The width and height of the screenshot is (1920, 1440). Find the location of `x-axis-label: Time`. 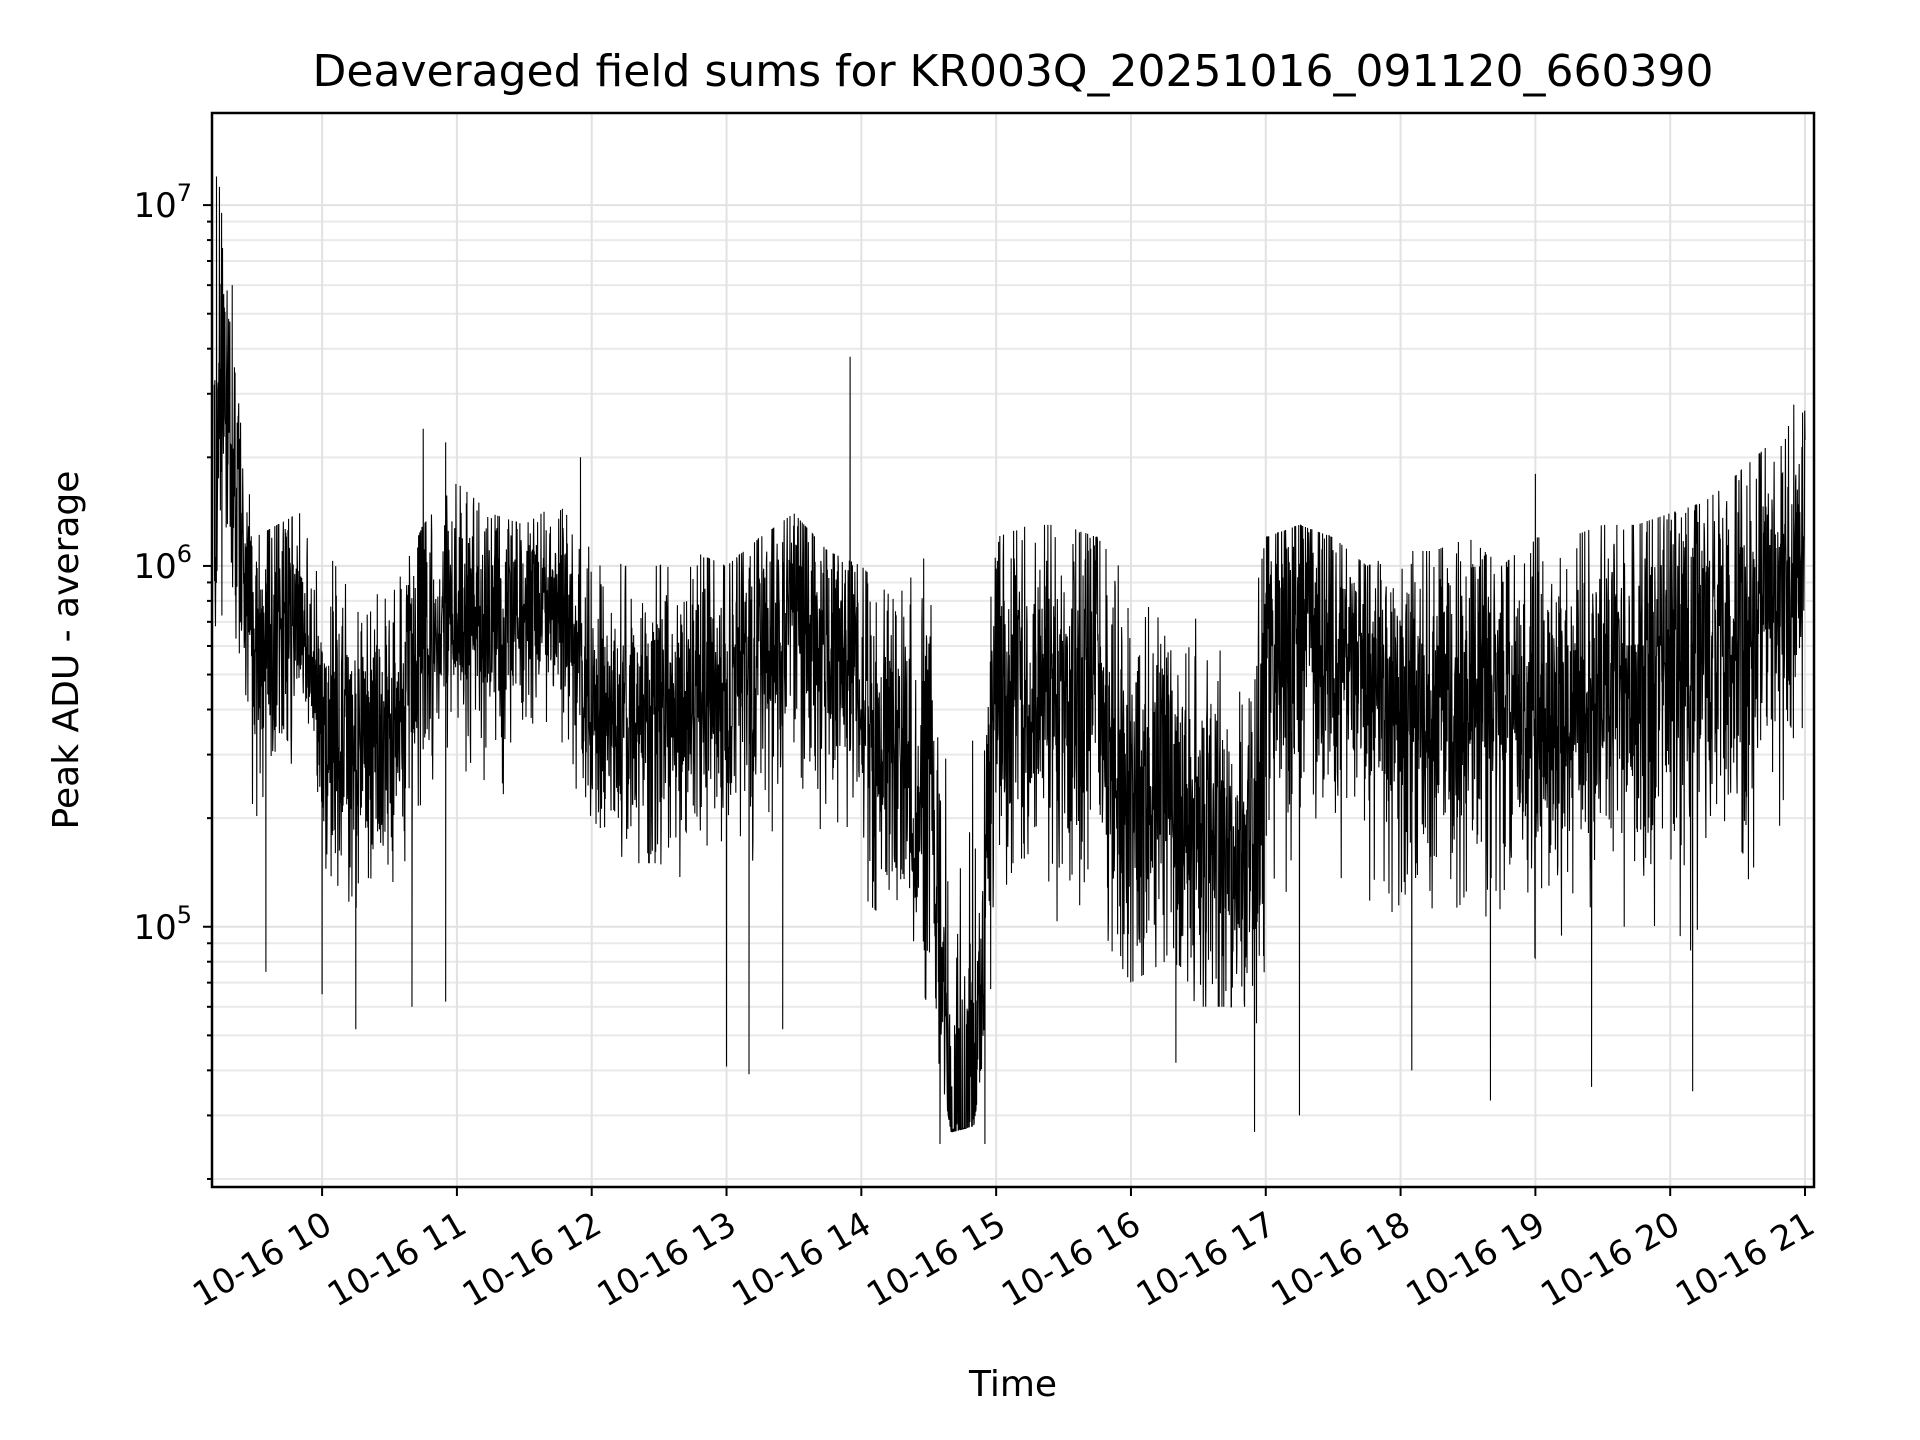

x-axis-label: Time is located at coordinates (1012, 1384).